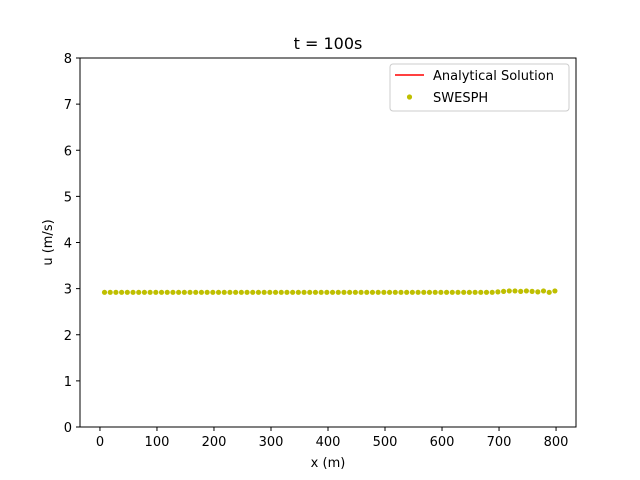 The height and width of the screenshot is (480, 640). I want to click on y-tick-label: 6, so click(68, 151).